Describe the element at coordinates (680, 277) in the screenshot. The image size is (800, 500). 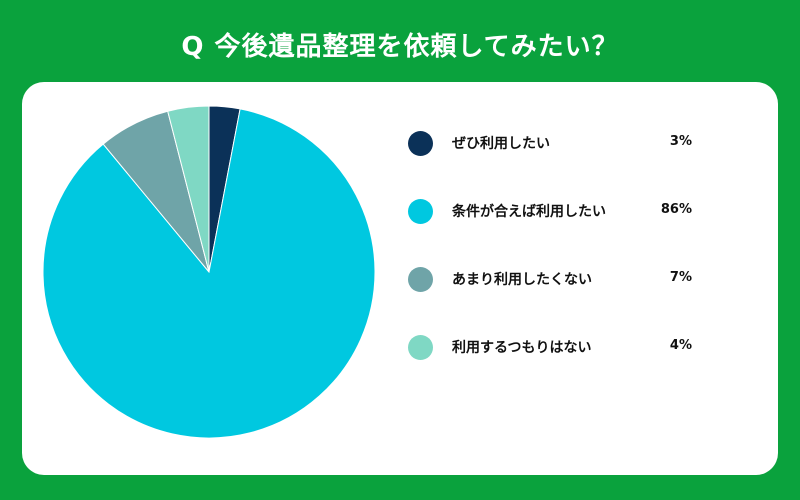
I see `legend-value: 7%` at that location.